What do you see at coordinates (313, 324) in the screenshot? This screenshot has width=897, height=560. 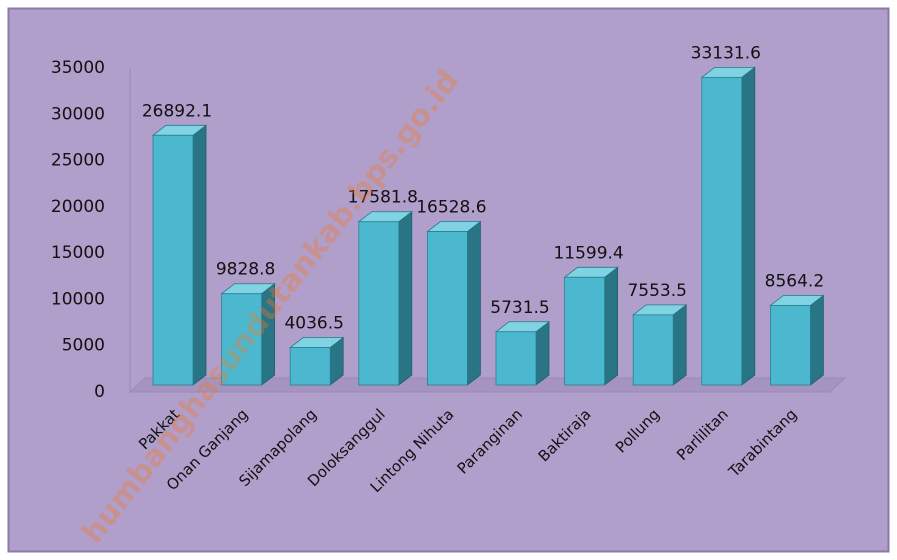 I see `data-label: 4036.5` at bounding box center [313, 324].